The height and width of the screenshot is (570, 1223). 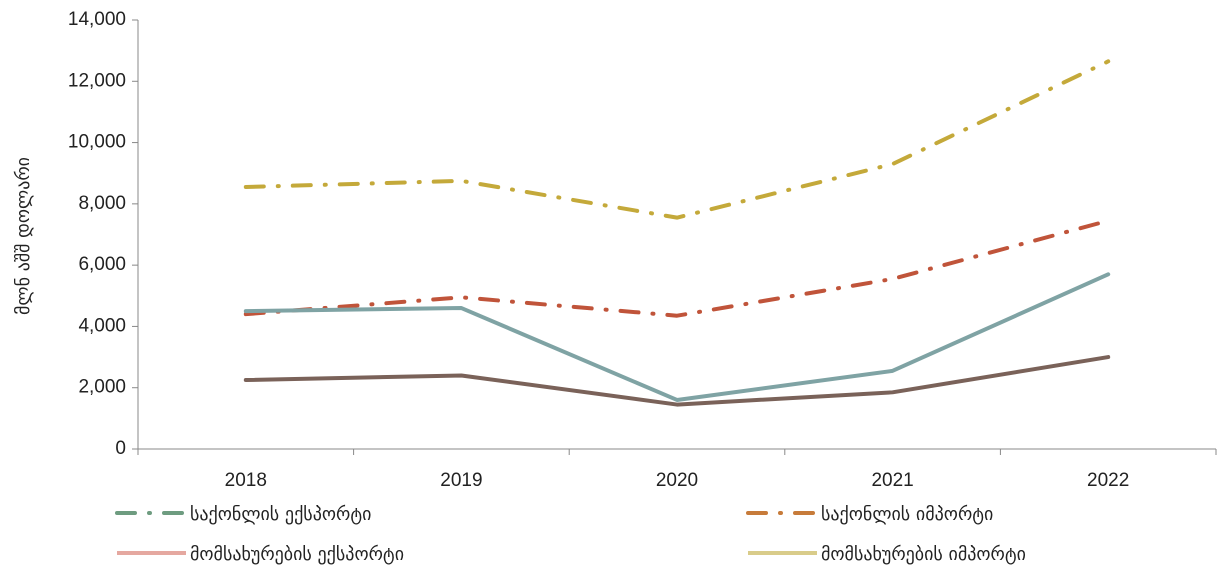 I want to click on x-tick-label: 2019, so click(x=461, y=480).